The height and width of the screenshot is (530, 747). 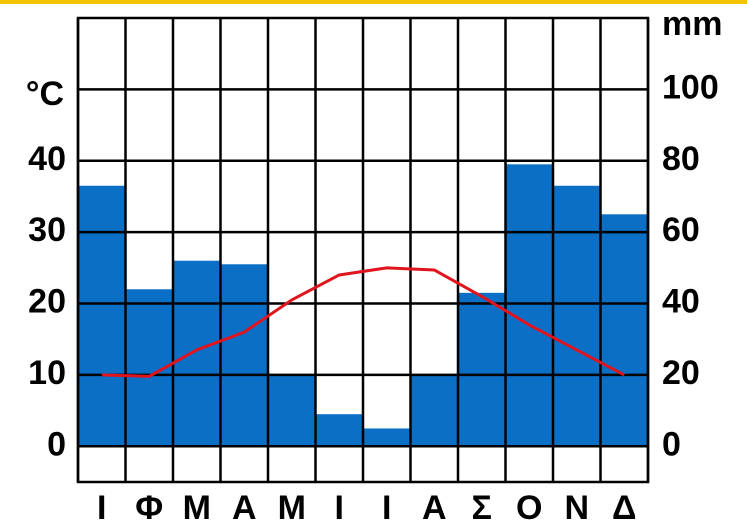 What do you see at coordinates (47, 302) in the screenshot?
I see `y-tick-label: 20` at bounding box center [47, 302].